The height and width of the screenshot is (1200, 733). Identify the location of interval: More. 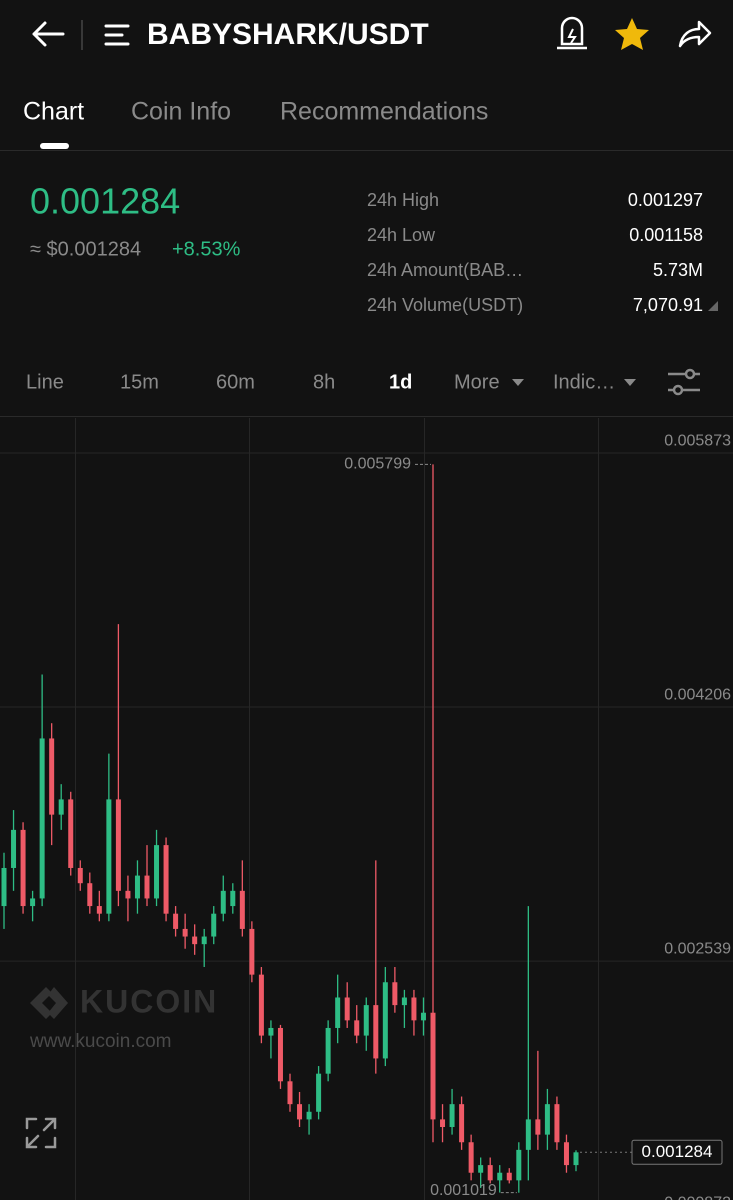
(477, 382).